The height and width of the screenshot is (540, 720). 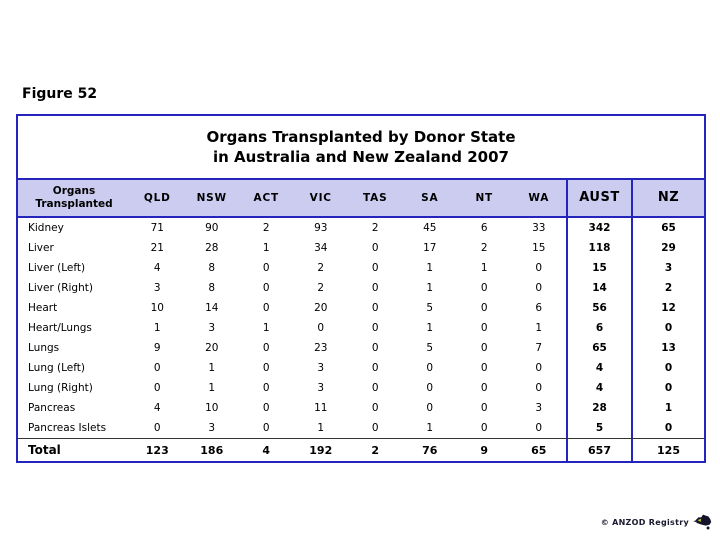 I want to click on table-row: Lung (Right) 0 1 0 3 0 0 0 0 4 0, so click(x=361, y=388).